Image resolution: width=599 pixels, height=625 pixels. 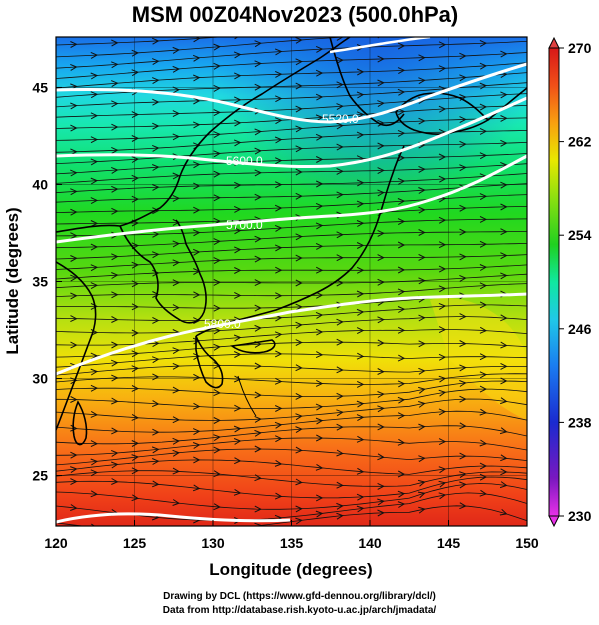 What do you see at coordinates (290, 569) in the screenshot?
I see `x-axis-label: Longitude (degrees)` at bounding box center [290, 569].